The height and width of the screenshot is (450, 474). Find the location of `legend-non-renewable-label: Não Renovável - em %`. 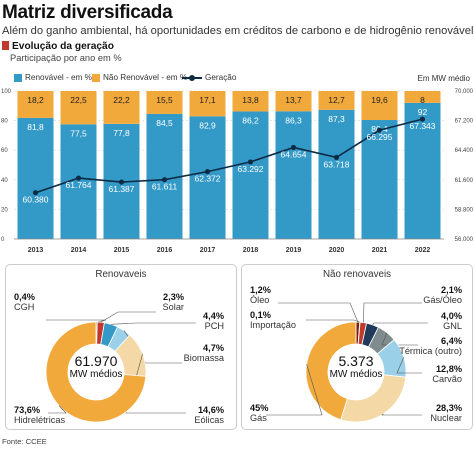

legend-non-renewable-label: Não Renovável - em % is located at coordinates (145, 77).